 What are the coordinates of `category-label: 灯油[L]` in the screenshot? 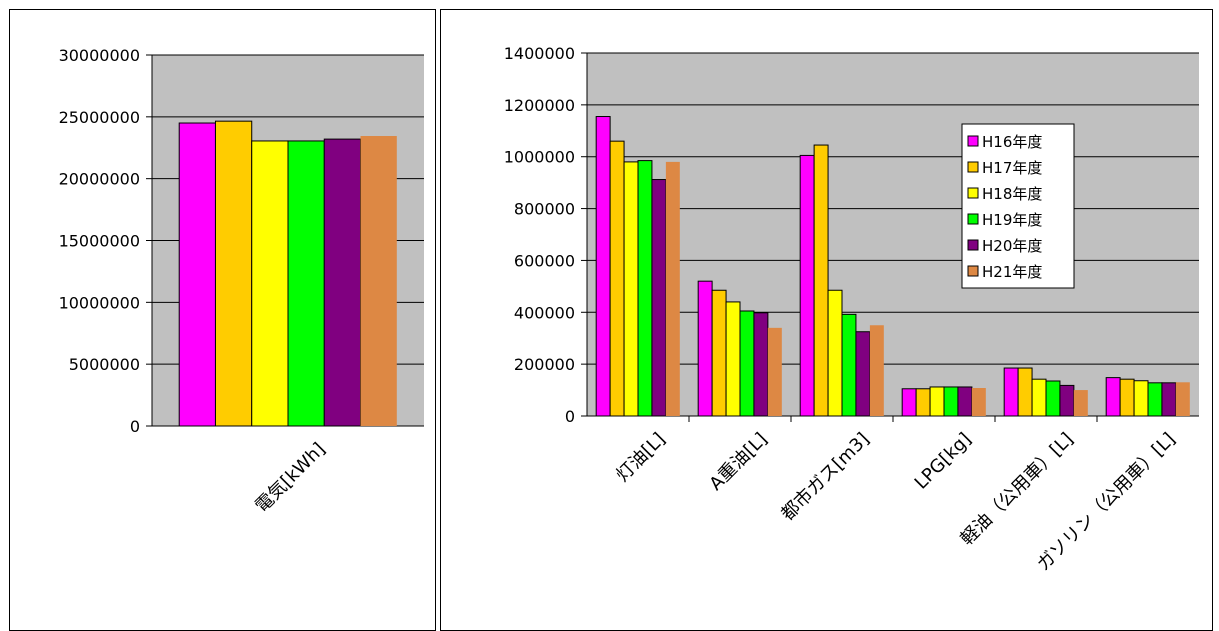 It's located at (640, 457).